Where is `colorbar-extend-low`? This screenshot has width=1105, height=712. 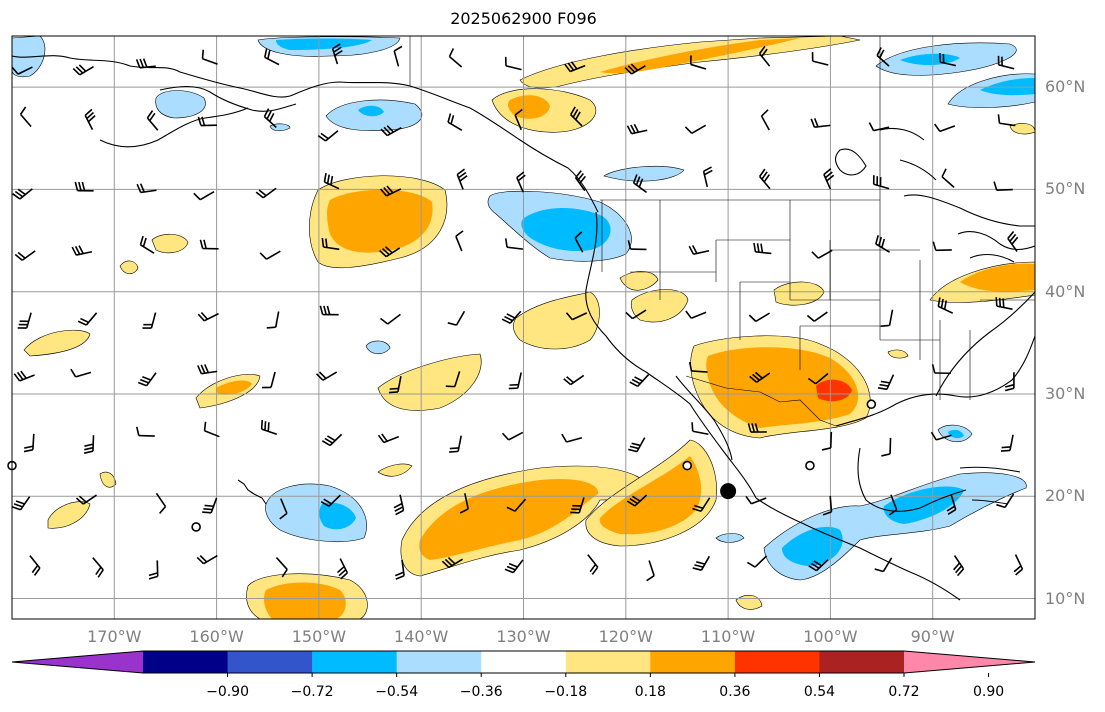
colorbar-extend-low is located at coordinates (77, 662).